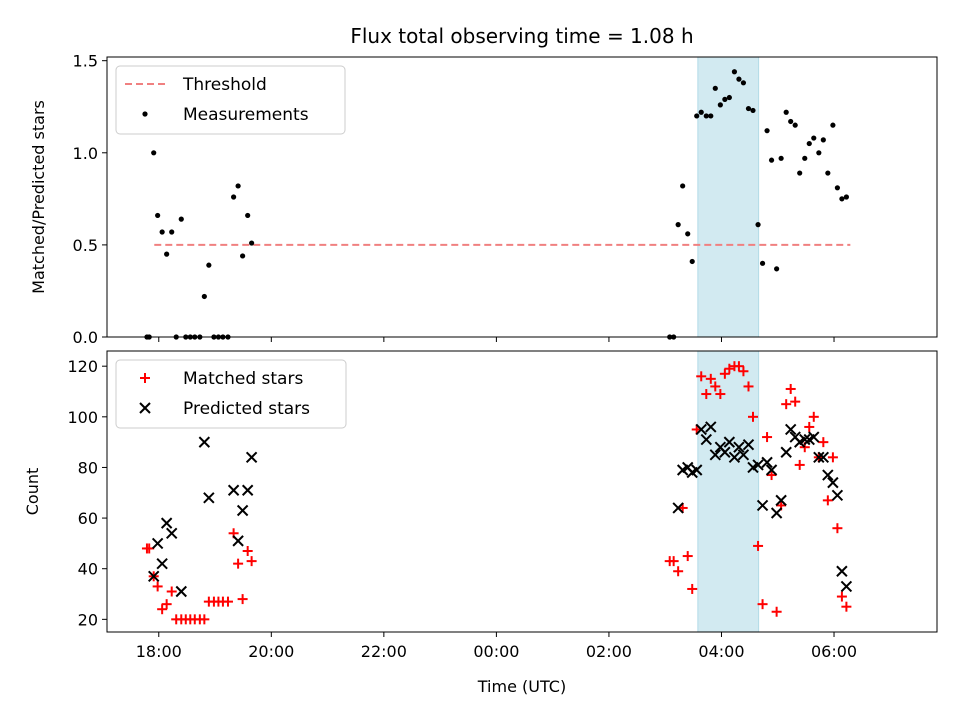  Describe the element at coordinates (88, 467) in the screenshot. I see `bottom-y-tick-label: 80` at that location.